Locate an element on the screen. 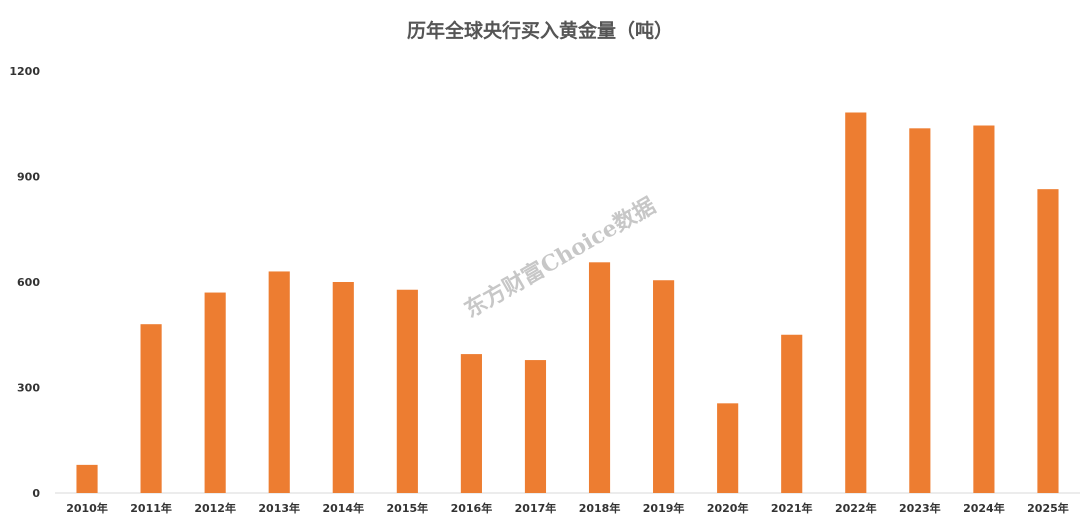  x-tick-label: 2020年 is located at coordinates (728, 508).